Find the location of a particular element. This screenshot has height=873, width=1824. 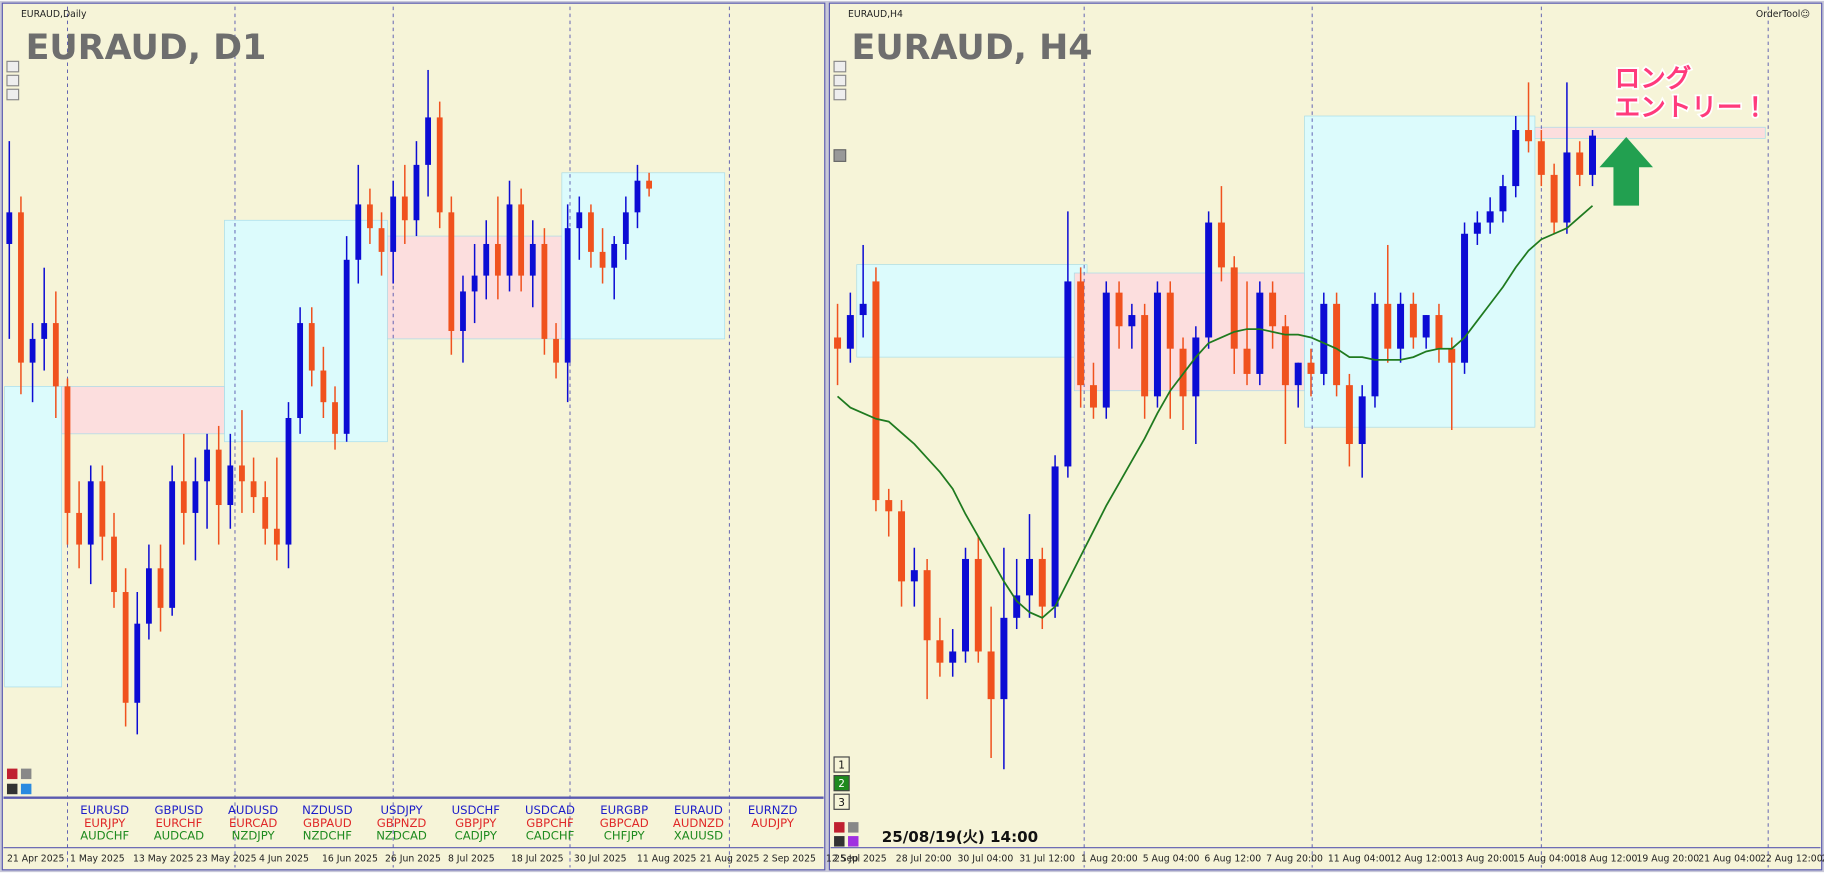

symbol-label: EURAUD, D1 is located at coordinates (146, 48).